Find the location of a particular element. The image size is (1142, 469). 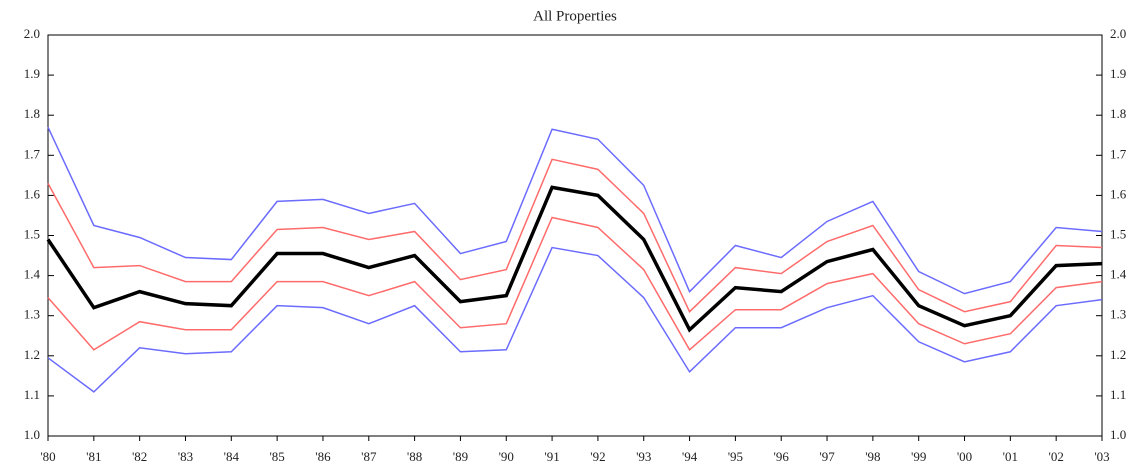

x-tick-label: '93 is located at coordinates (643, 456).